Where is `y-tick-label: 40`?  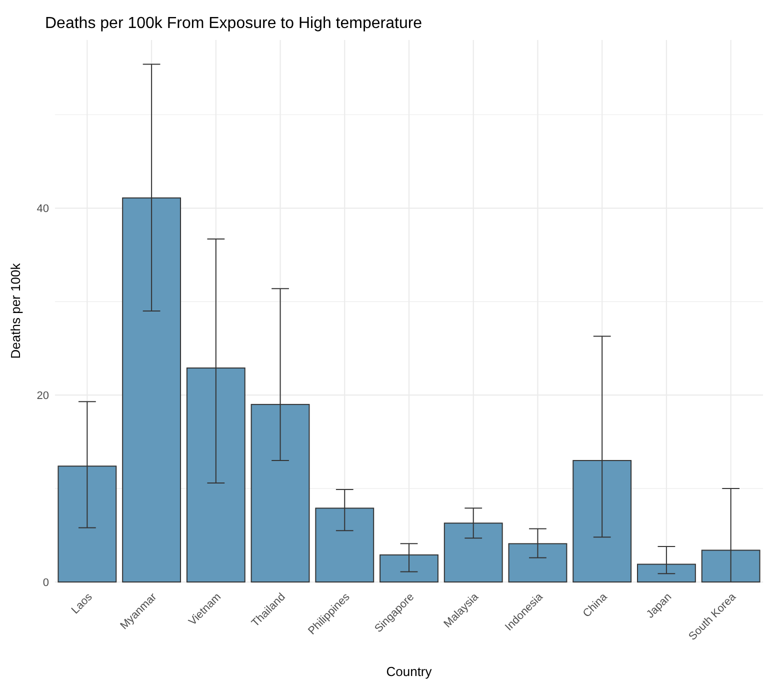 y-tick-label: 40 is located at coordinates (42, 209).